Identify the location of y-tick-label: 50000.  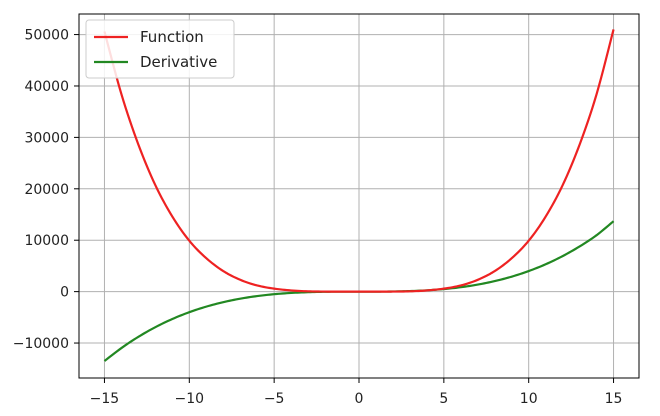
(46, 36).